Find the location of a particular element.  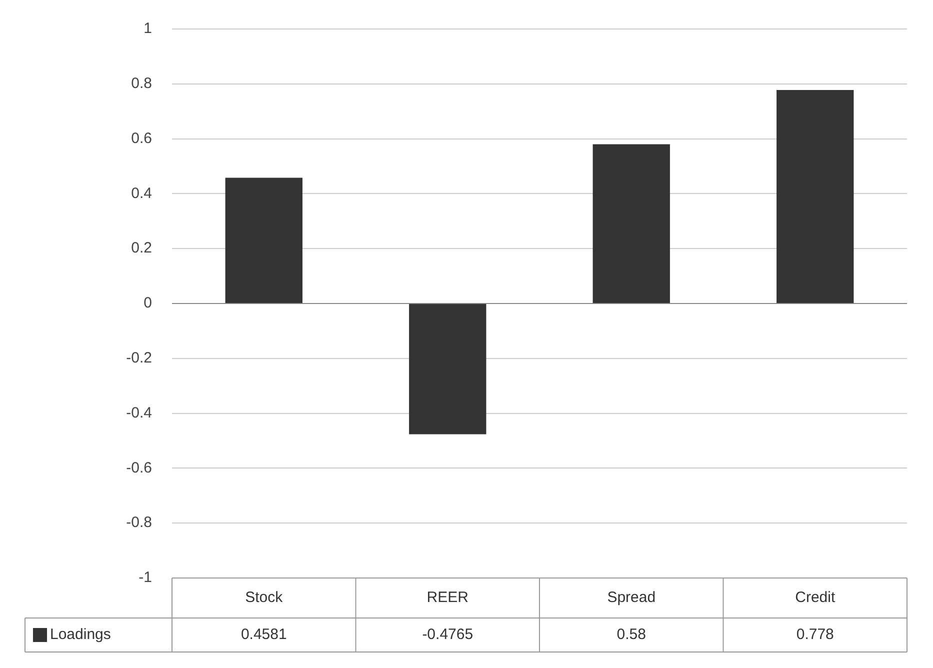

x-tick-label: Credit is located at coordinates (815, 597).